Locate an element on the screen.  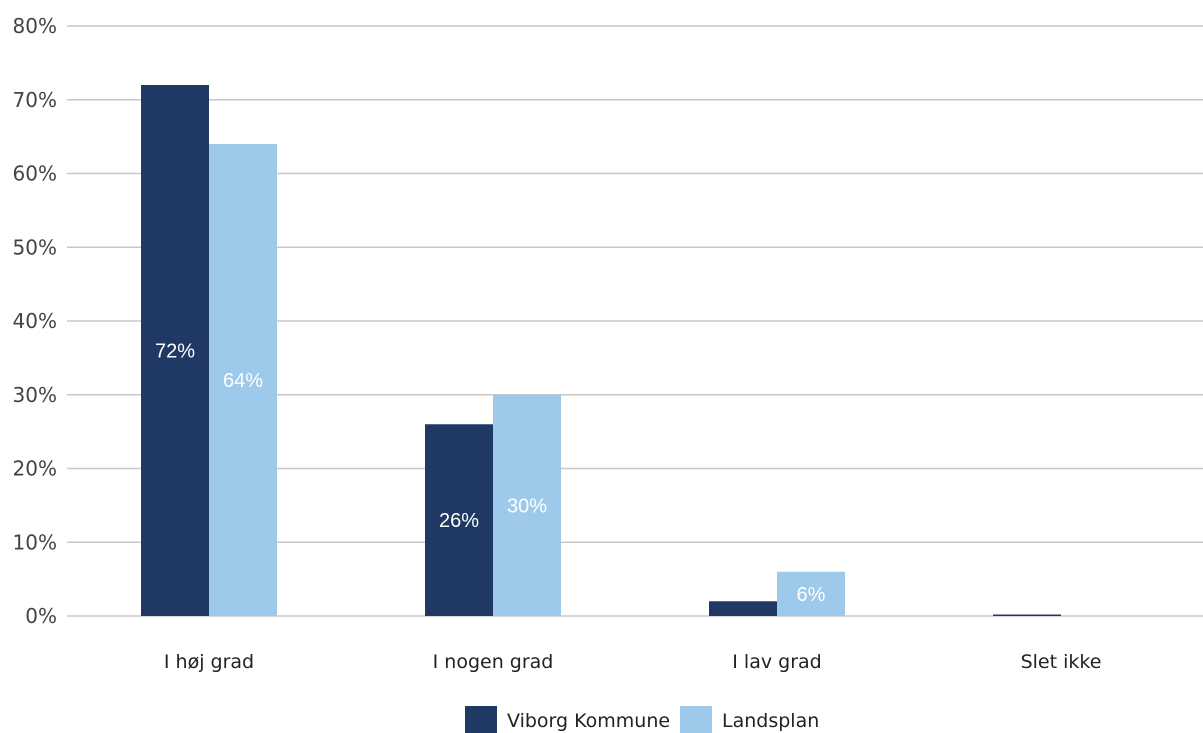
y-tick-label: 20% is located at coordinates (35, 469).